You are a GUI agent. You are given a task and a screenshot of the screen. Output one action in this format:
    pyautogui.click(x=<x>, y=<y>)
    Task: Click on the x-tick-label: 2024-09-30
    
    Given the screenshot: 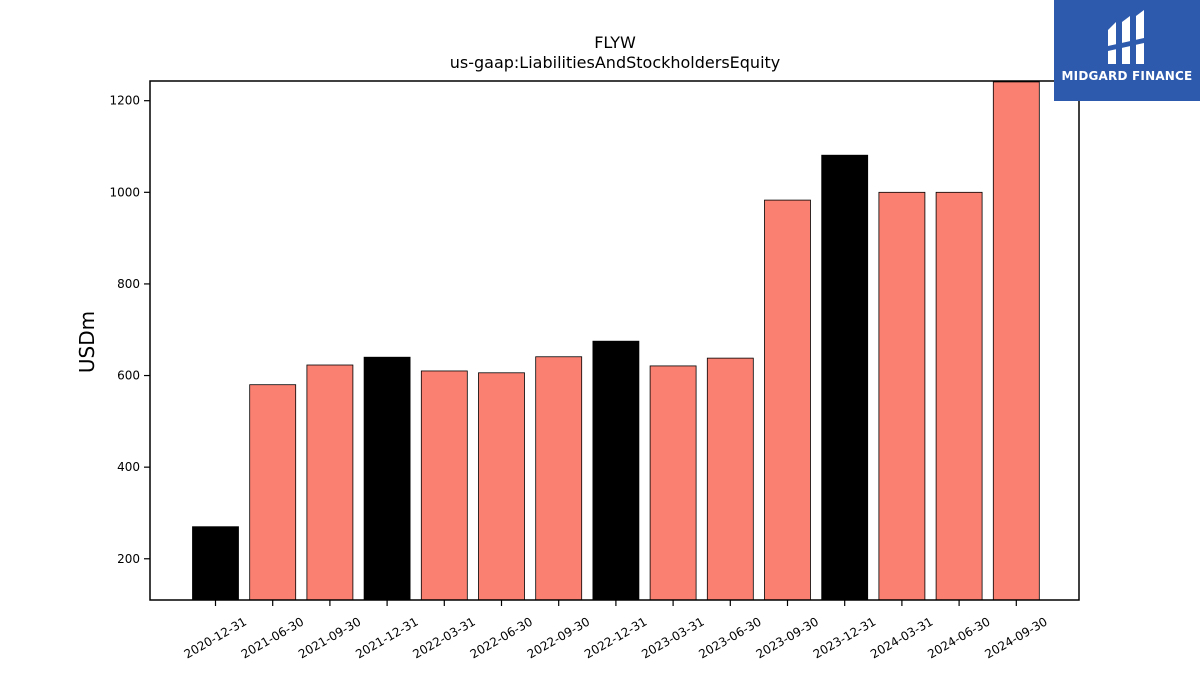 What is the action you would take?
    pyautogui.click(x=1015, y=637)
    